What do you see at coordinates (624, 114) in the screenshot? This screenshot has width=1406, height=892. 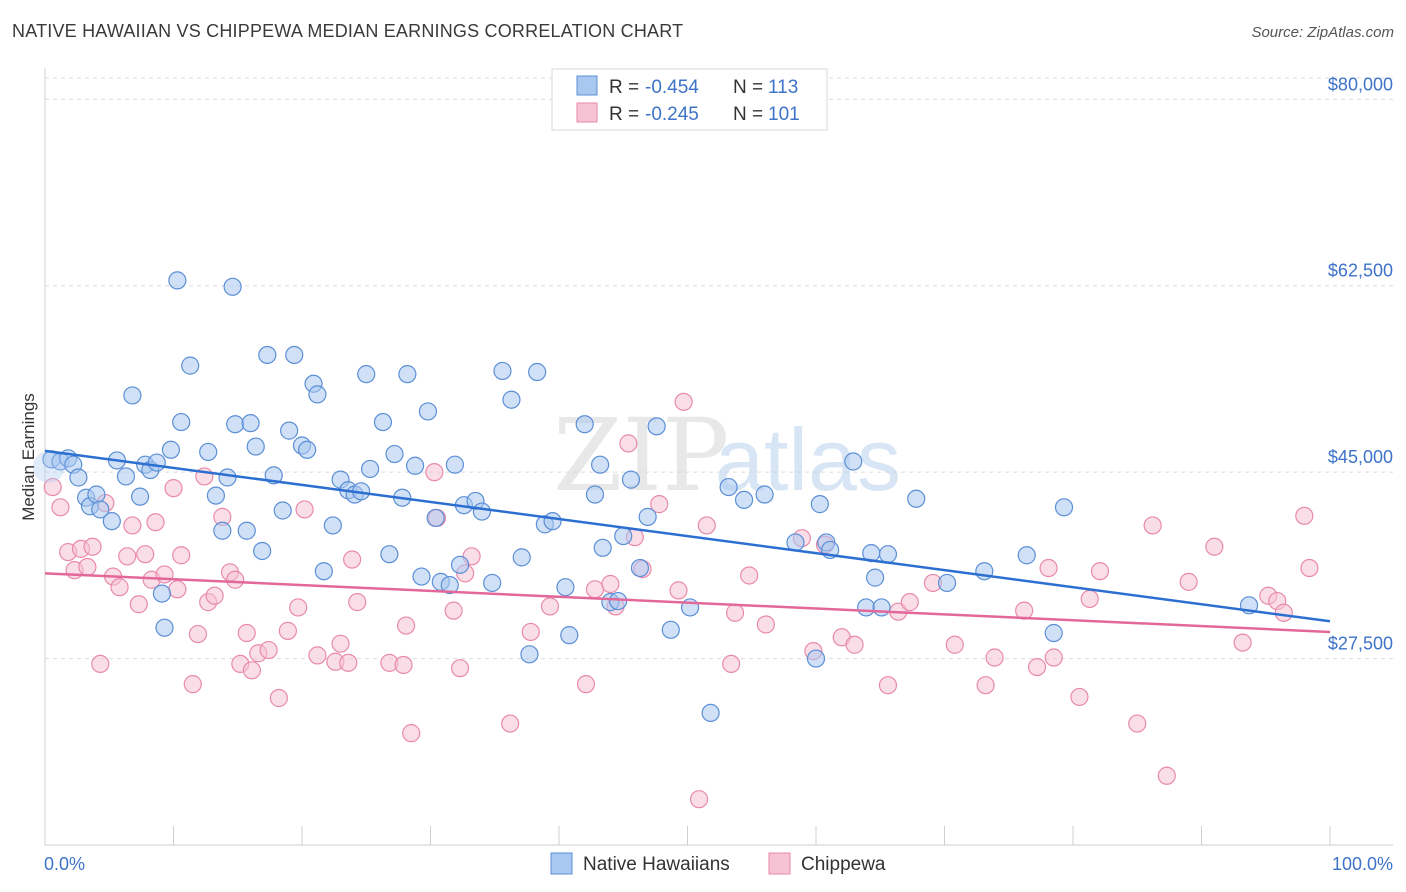 I see `legend-r-label-2: R =` at bounding box center [624, 114].